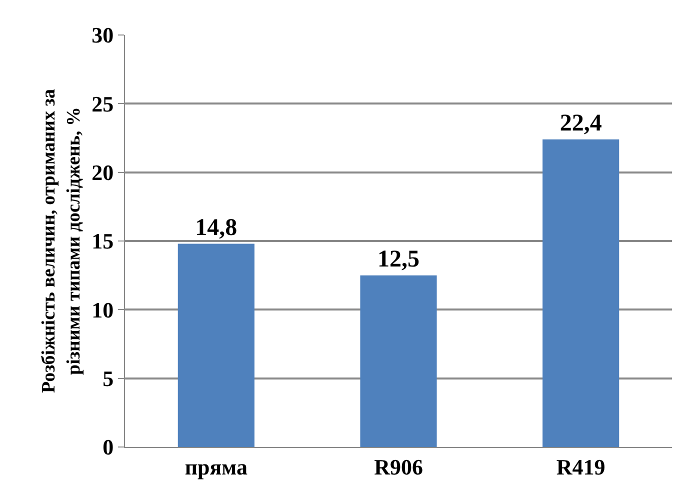 Image resolution: width=692 pixels, height=489 pixels. Describe the element at coordinates (581, 123) in the screenshot. I see `data-label: 22,4` at that location.